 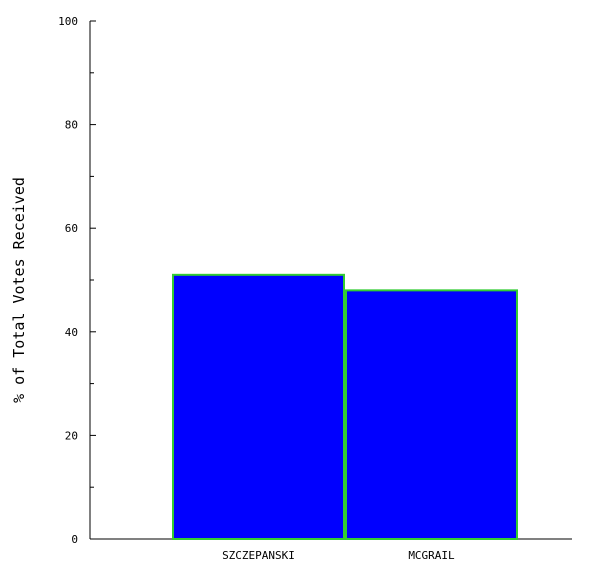 What do you see at coordinates (71, 332) in the screenshot?
I see `y-tick-label: 40` at bounding box center [71, 332].